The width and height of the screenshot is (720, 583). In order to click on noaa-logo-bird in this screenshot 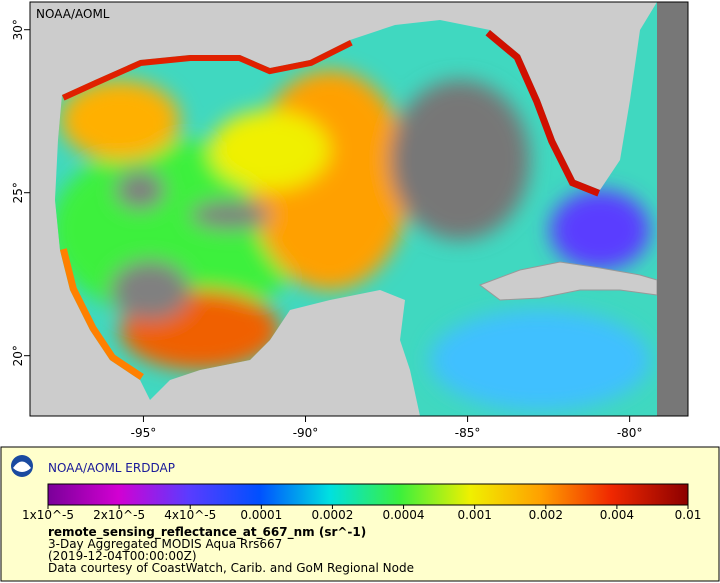, I will do `click(22, 466)`.